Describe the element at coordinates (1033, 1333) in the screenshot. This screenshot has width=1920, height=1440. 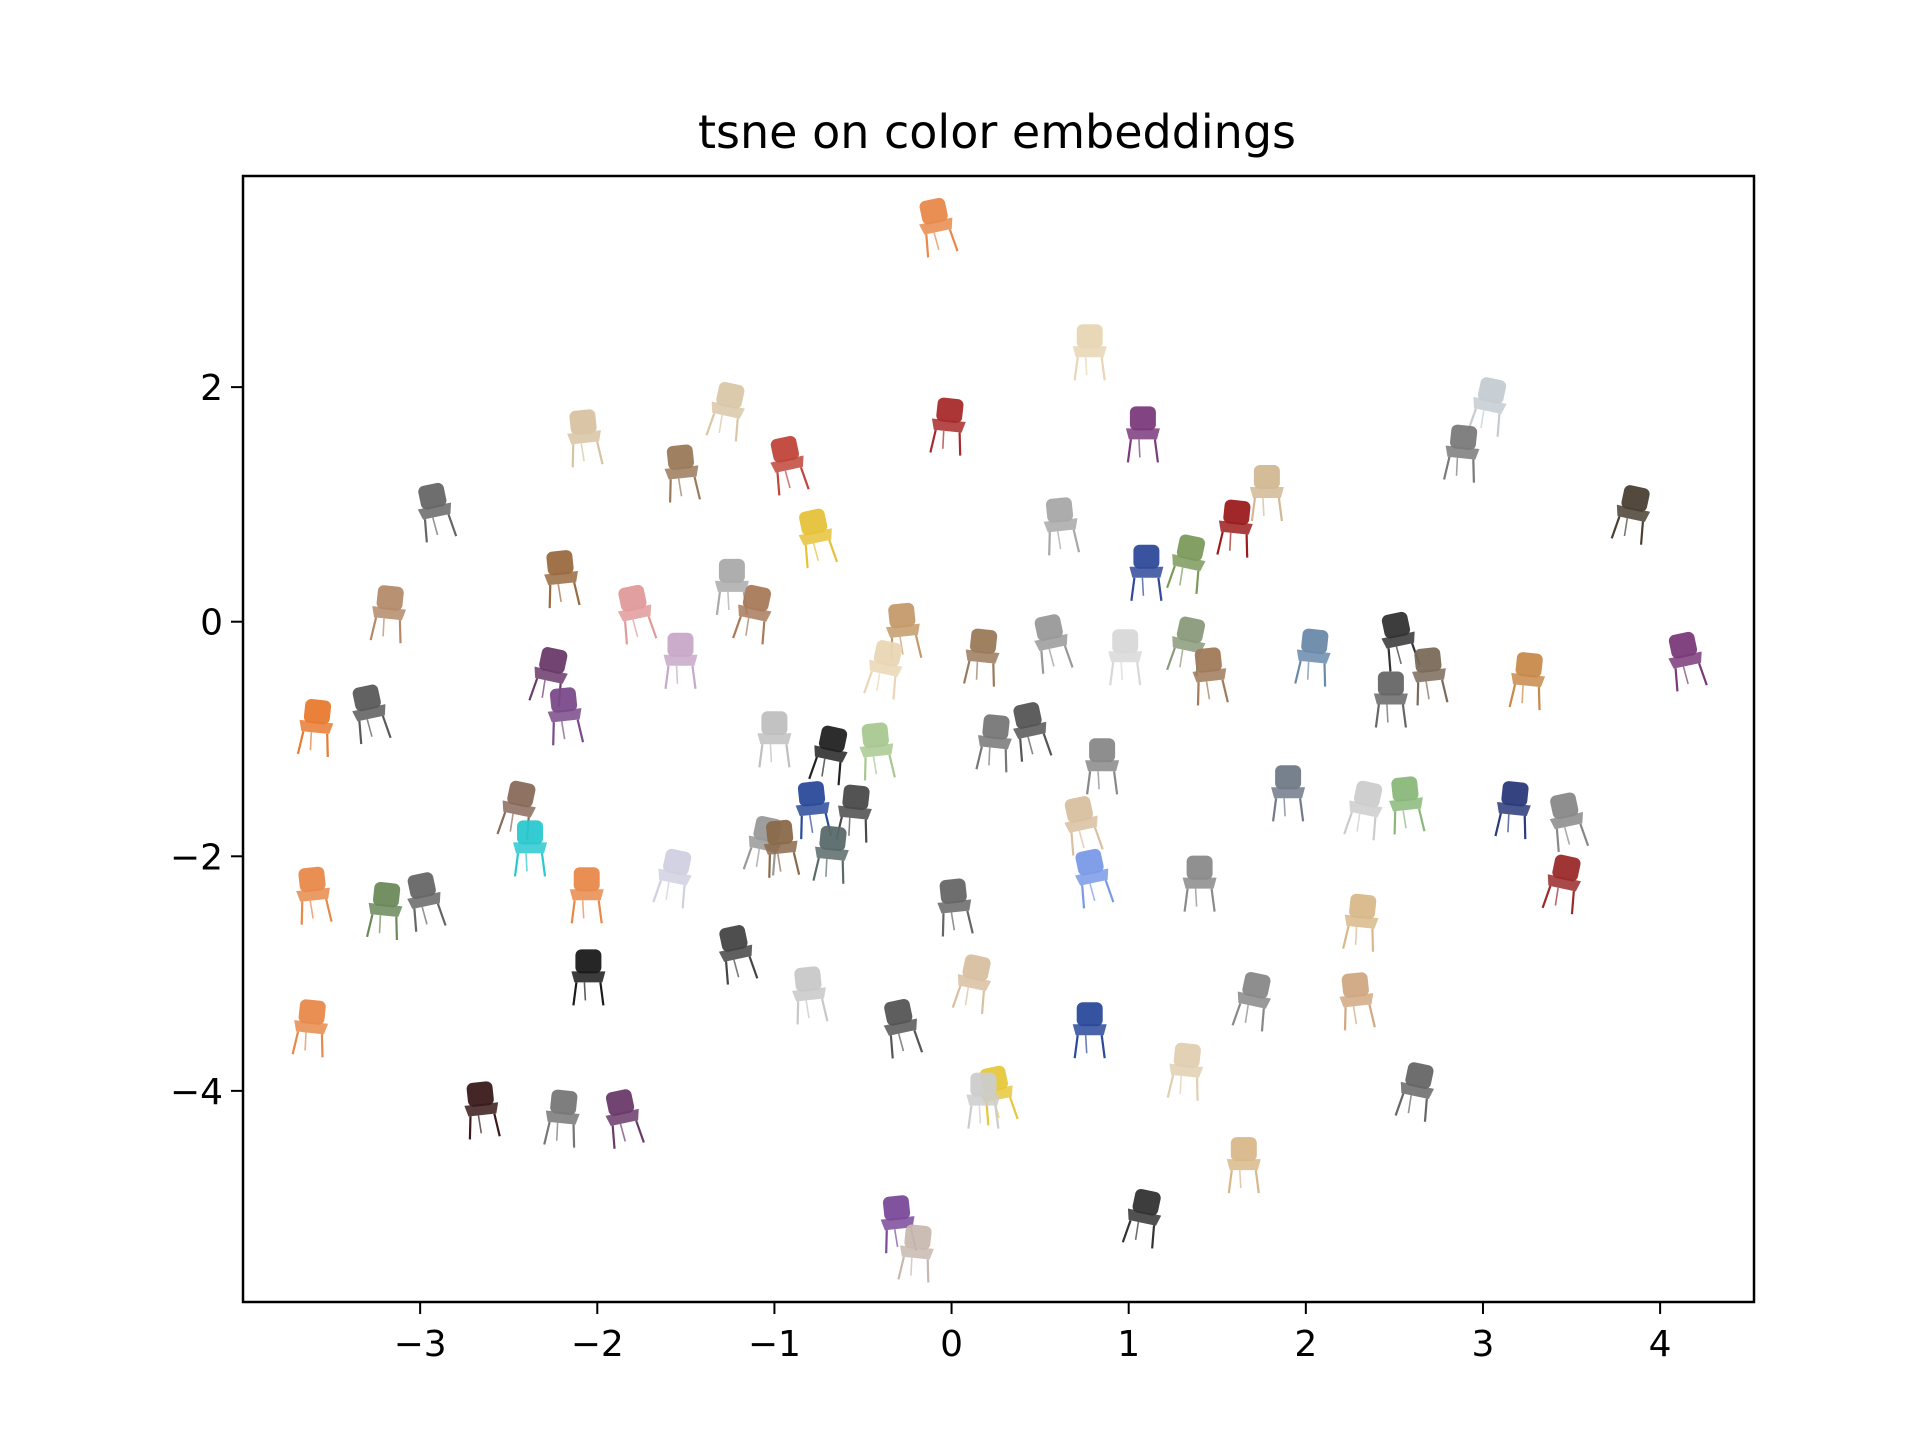
I see `x-axis: −3 −2 −1 0 1 2 3 4` at that location.